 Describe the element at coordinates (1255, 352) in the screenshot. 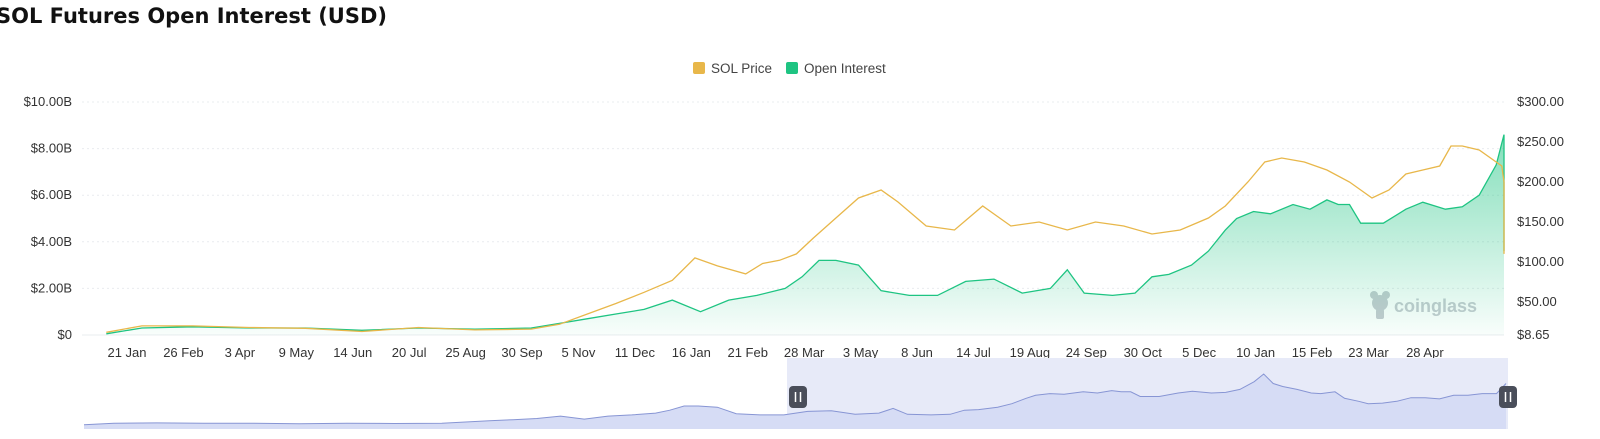

I see `x-tick-label: 10 Jan` at that location.